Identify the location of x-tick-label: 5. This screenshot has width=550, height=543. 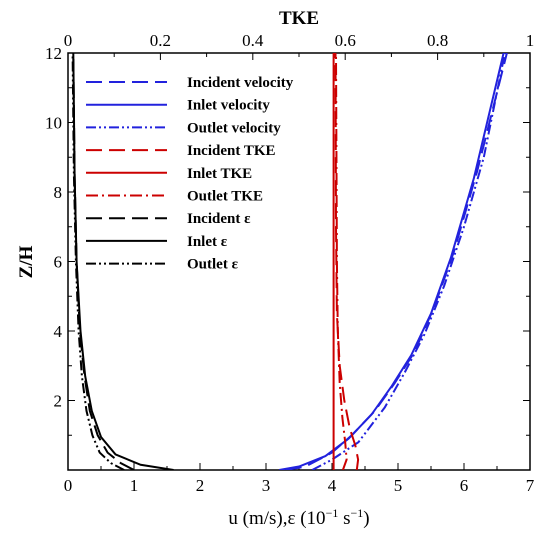
(398, 485).